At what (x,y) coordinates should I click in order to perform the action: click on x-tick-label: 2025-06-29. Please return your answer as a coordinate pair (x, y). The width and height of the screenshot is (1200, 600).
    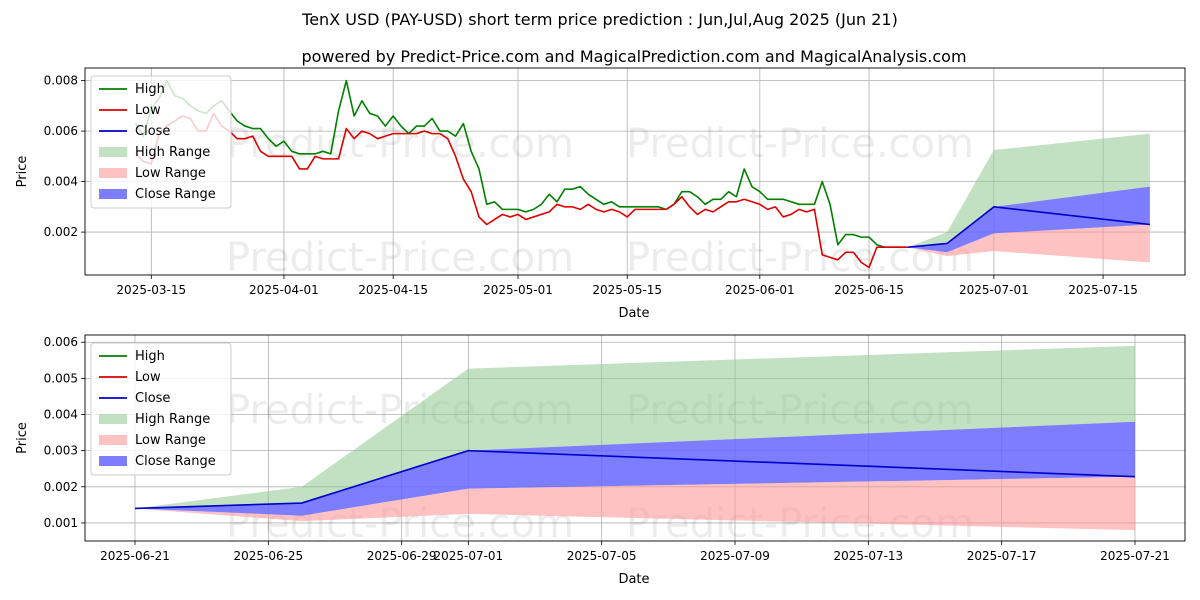
    Looking at the image, I should click on (402, 556).